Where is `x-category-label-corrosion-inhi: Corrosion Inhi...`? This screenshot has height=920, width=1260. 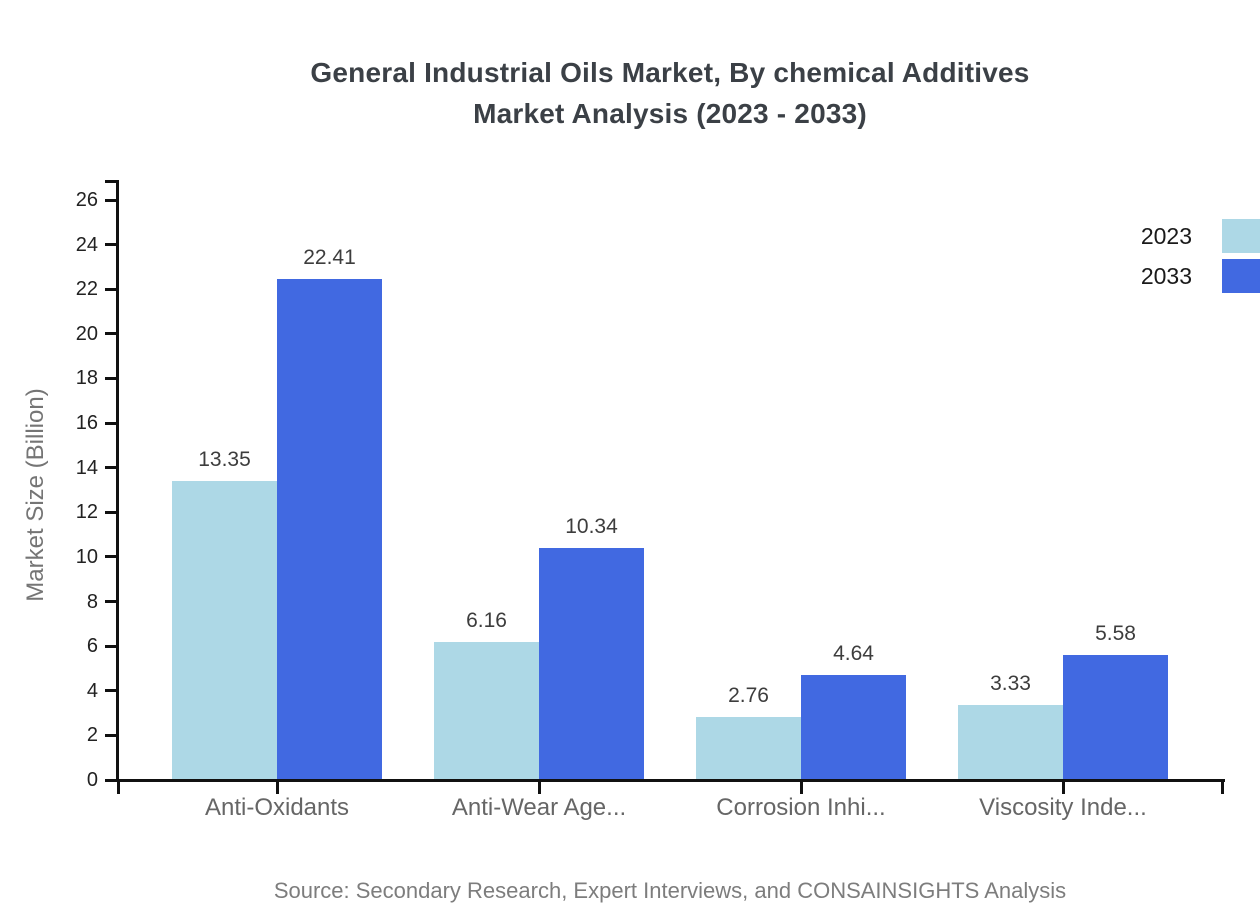 x-category-label-corrosion-inhi: Corrosion Inhi... is located at coordinates (801, 807).